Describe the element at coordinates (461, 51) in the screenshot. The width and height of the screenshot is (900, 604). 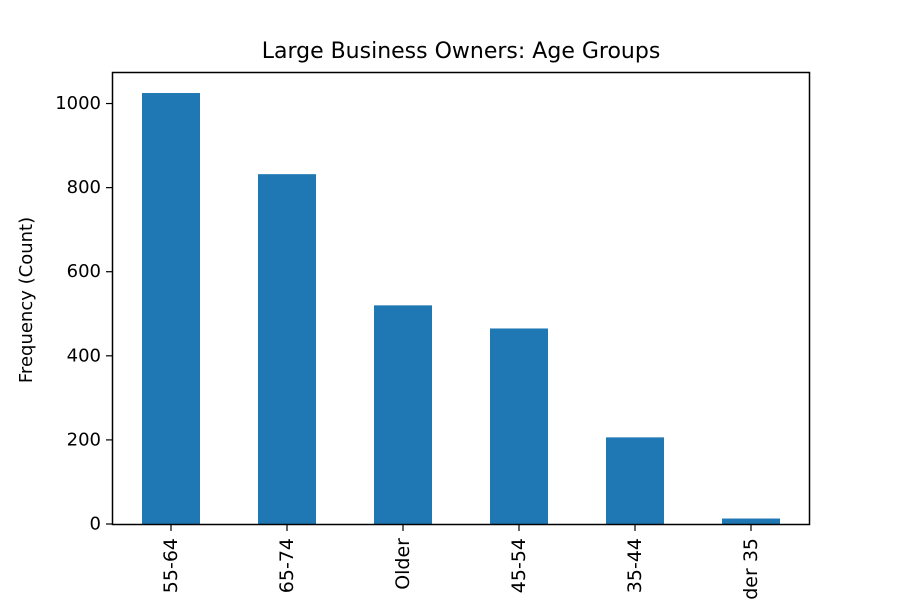
I see `chart-title: Large Business Owners: Age Groups` at that location.